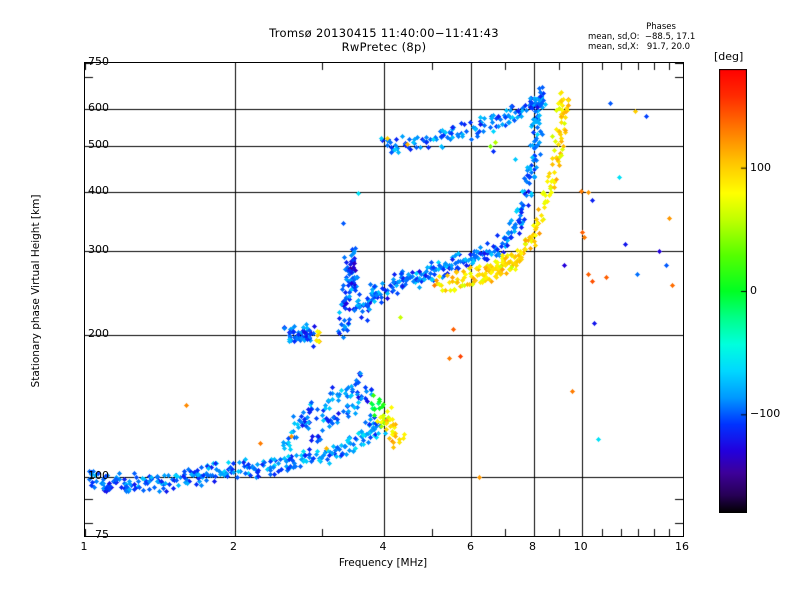 The width and height of the screenshot is (800, 600). What do you see at coordinates (729, 56) in the screenshot?
I see `colorbar-unit-label: [deg]` at bounding box center [729, 56].